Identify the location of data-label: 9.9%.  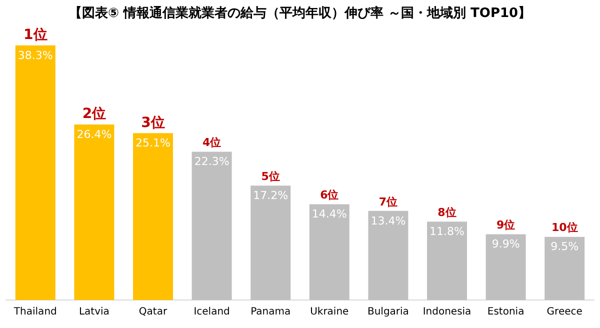
(506, 244).